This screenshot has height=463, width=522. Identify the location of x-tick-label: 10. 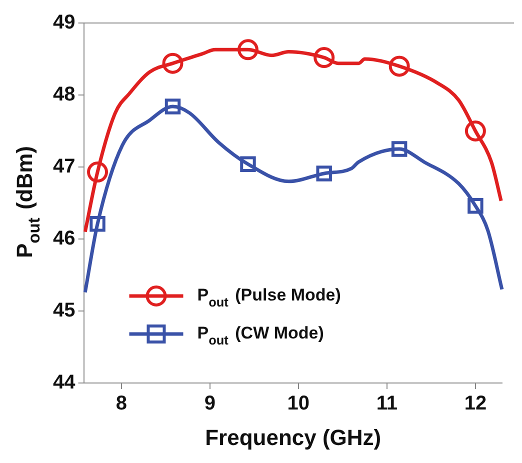
(298, 403).